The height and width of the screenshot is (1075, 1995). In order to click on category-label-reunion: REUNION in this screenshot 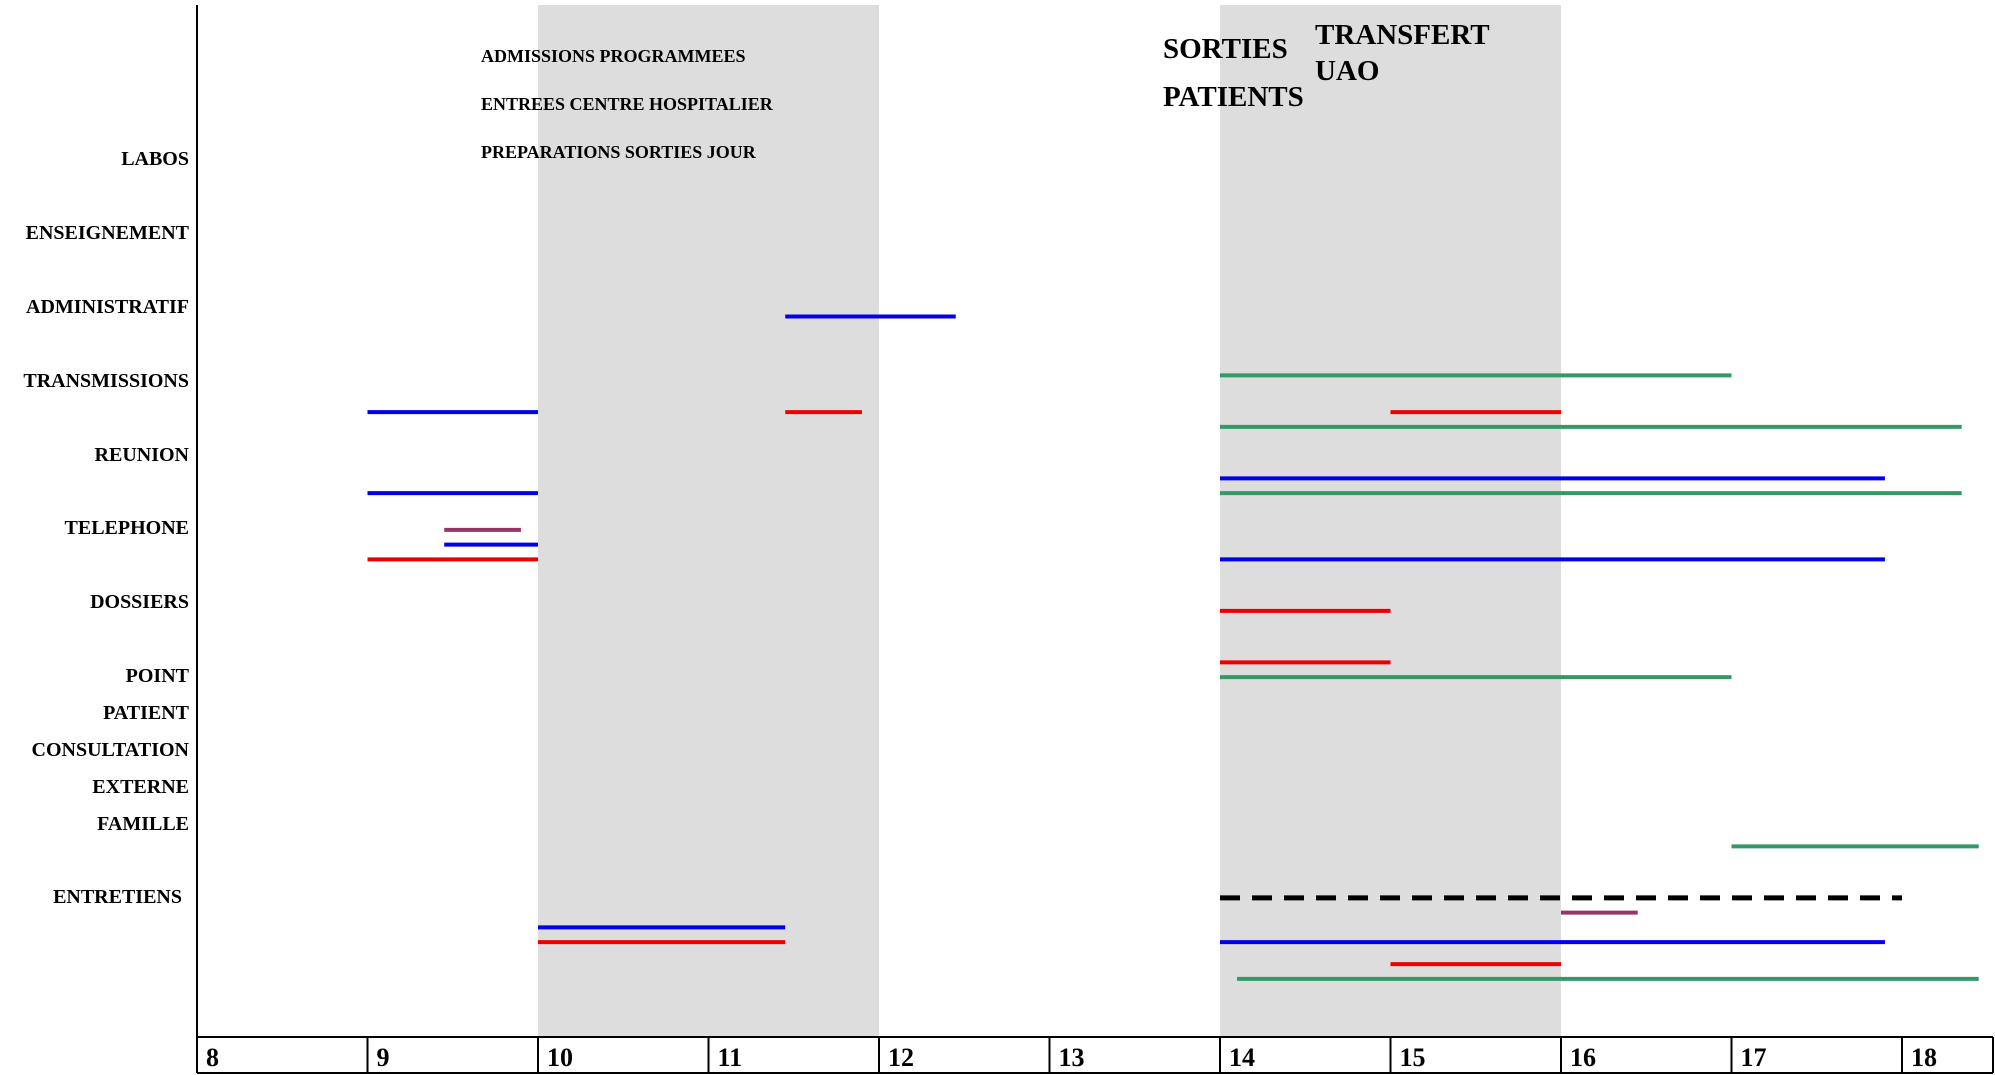, I will do `click(142, 455)`.